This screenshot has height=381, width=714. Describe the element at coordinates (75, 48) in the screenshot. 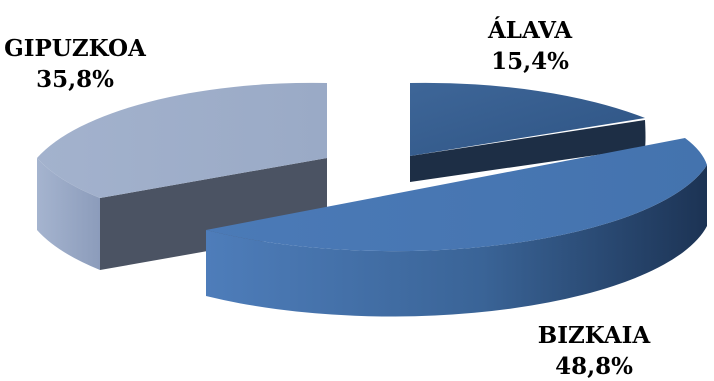

I see `label-gipuzkoa-name: GIPUZKOA` at that location.